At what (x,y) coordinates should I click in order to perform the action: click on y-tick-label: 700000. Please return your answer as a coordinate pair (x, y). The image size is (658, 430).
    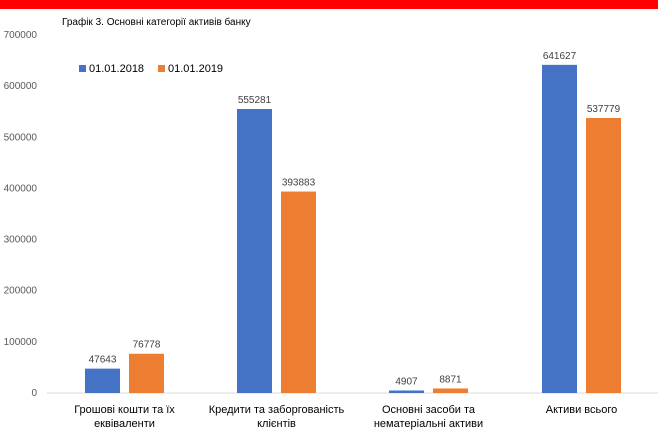
    Looking at the image, I should click on (21, 35).